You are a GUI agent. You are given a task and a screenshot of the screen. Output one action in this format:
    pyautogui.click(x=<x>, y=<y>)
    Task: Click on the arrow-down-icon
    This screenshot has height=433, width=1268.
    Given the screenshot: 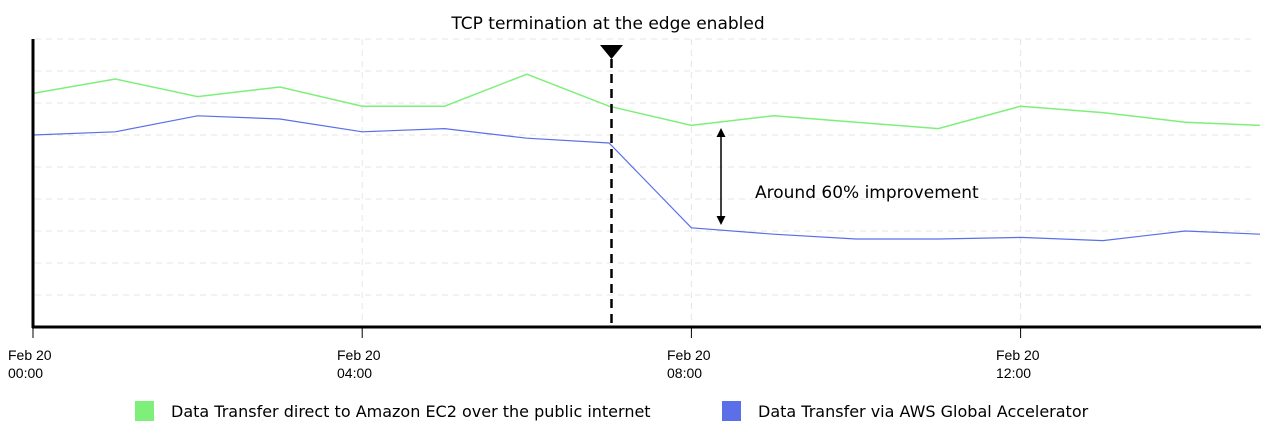 What is the action you would take?
    pyautogui.click(x=721, y=220)
    